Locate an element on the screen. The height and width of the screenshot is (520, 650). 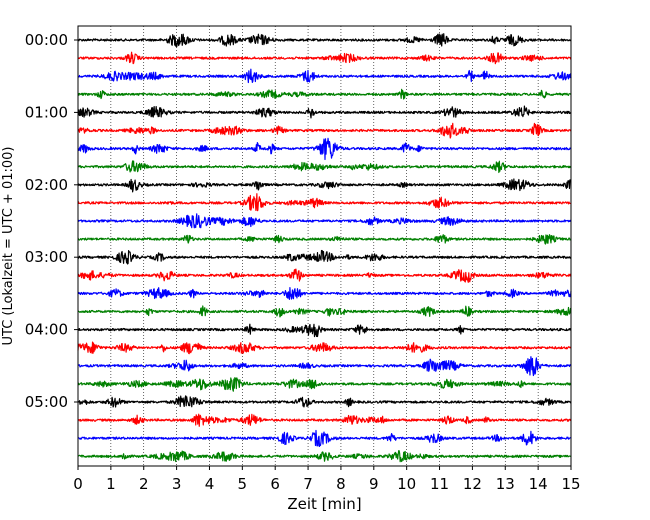
y-tick-label-5: 05:00 is located at coordinates (46, 402).